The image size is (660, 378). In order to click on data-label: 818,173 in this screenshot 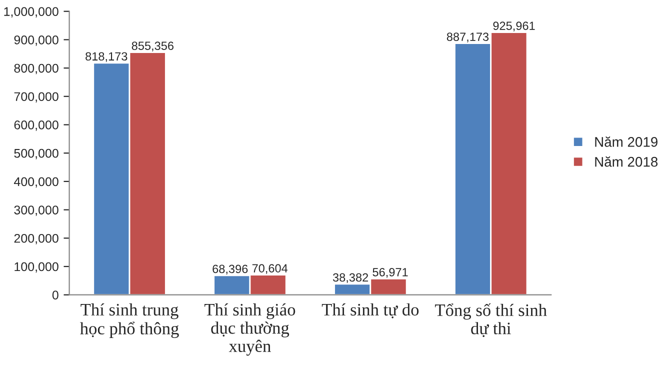, I will do `click(107, 57)`.